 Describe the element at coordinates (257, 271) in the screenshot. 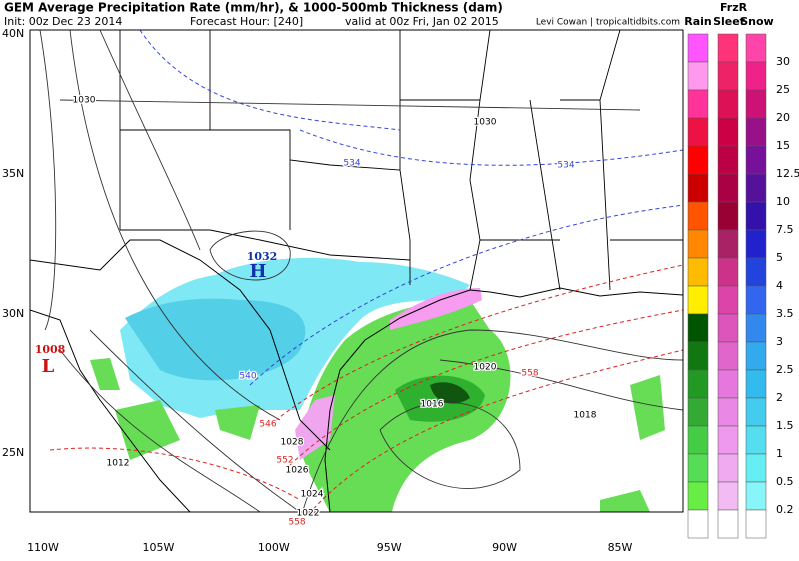

I see `pressure-center: H` at that location.